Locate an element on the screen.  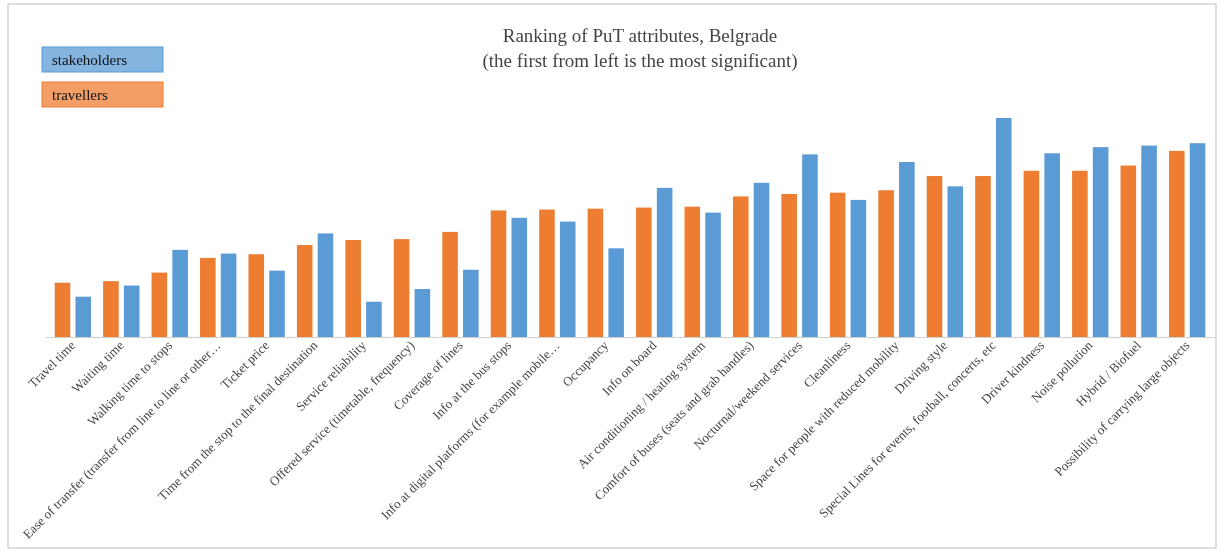
chart-subtitle: (the first from left is the most significant) is located at coordinates (640, 61).